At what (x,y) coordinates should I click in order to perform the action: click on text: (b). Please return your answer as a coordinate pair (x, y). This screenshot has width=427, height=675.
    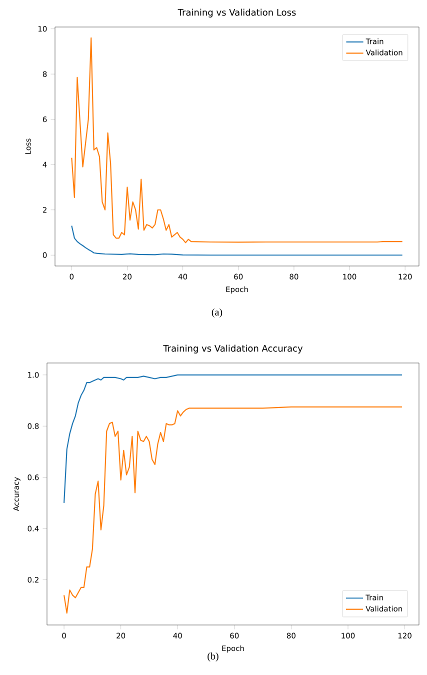
    Looking at the image, I should click on (213, 657).